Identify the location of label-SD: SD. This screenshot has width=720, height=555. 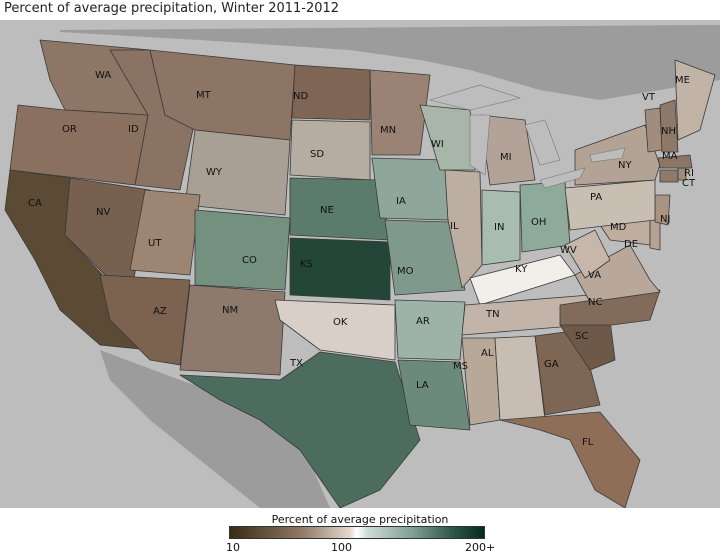
(317, 154).